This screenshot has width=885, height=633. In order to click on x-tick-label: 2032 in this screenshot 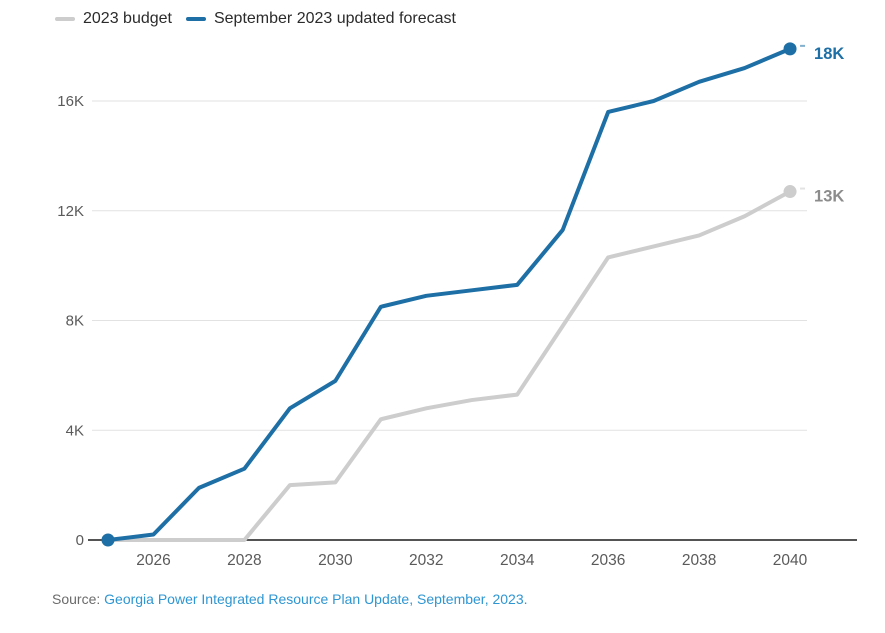, I will do `click(426, 560)`.